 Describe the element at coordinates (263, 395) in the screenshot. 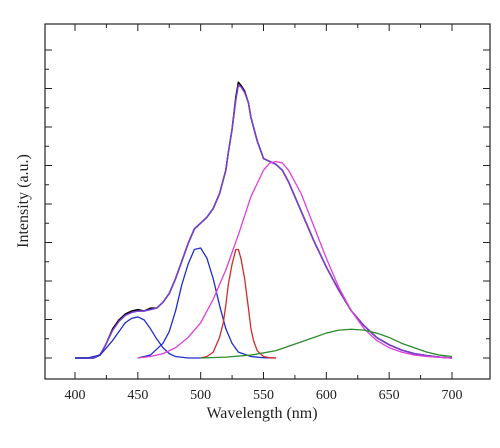

I see `x-tick-label: 550` at that location.